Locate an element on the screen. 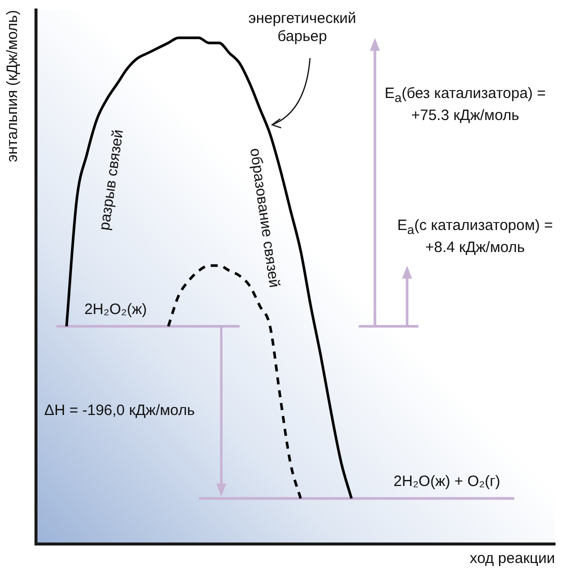 The height and width of the screenshot is (574, 561). annotation: образование связей is located at coordinates (265, 217).